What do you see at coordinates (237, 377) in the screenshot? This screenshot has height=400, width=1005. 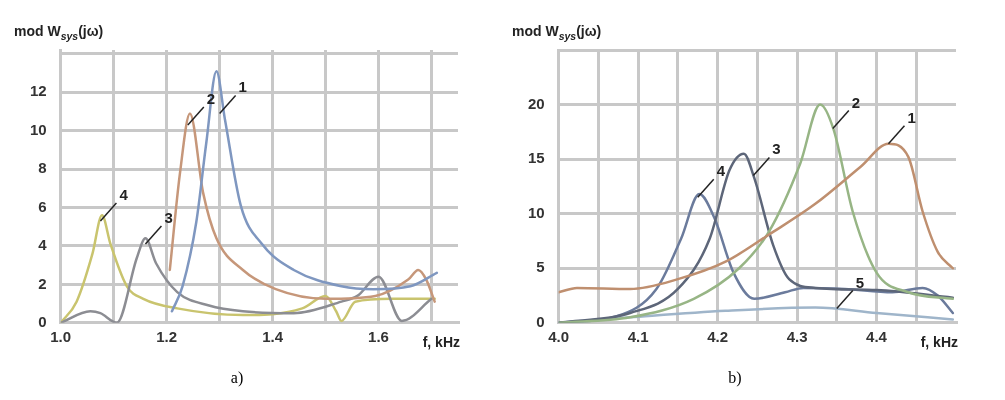 I see `text: a)` at bounding box center [237, 377].